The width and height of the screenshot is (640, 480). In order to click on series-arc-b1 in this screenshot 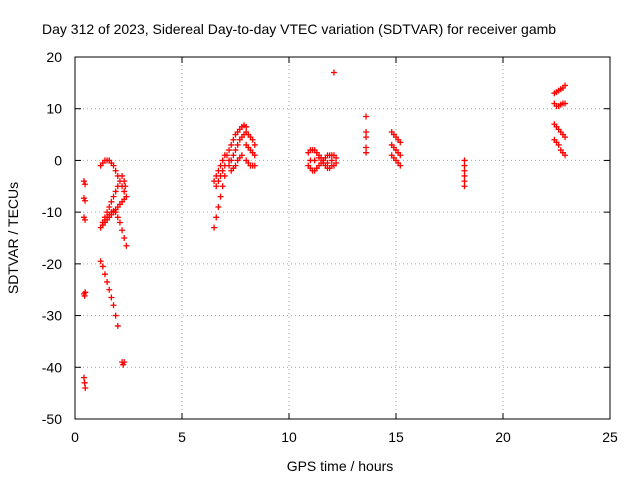, I will do `click(109, 293)`.